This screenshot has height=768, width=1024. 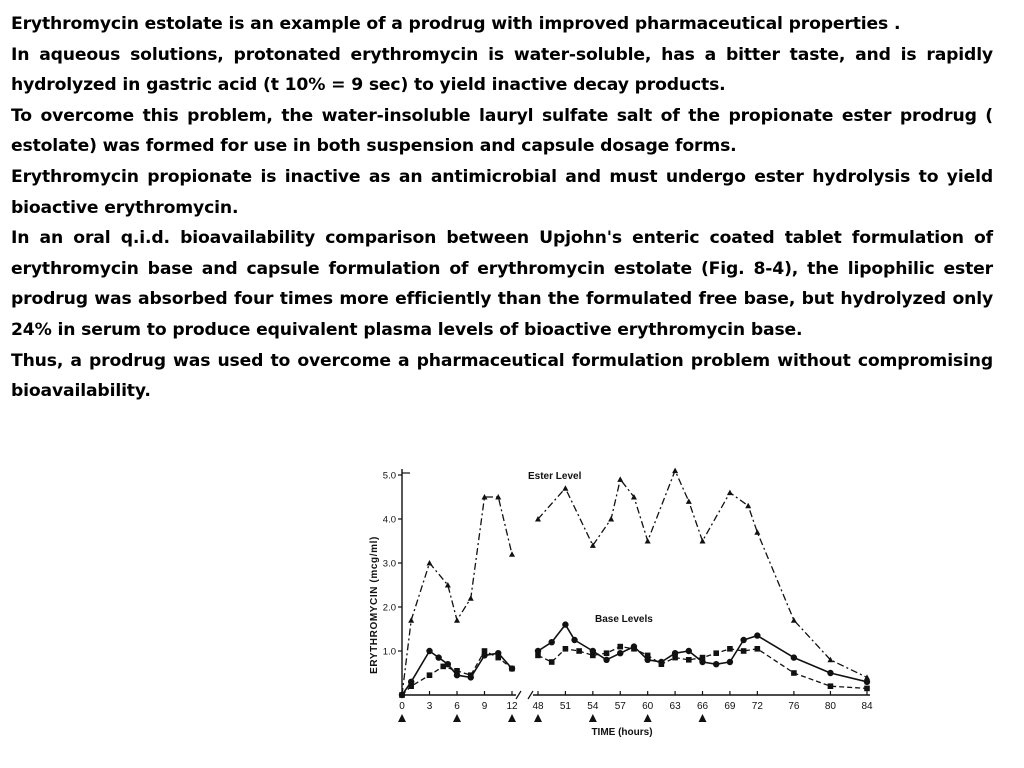 What do you see at coordinates (593, 706) in the screenshot?
I see `x-tick-label: 54` at bounding box center [593, 706].